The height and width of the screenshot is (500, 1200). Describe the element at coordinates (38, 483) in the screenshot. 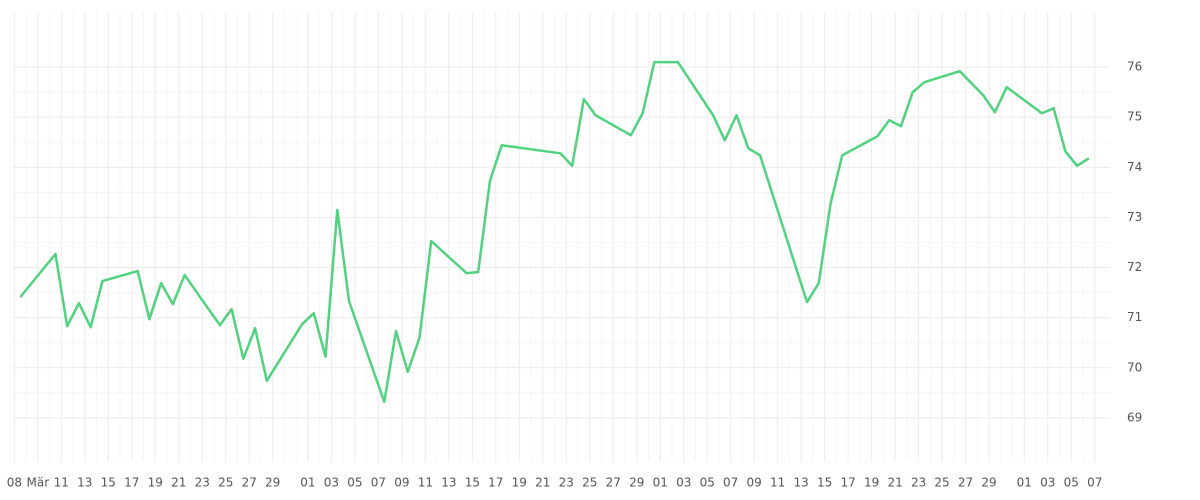

I see `x-tick-label: Mär` at that location.